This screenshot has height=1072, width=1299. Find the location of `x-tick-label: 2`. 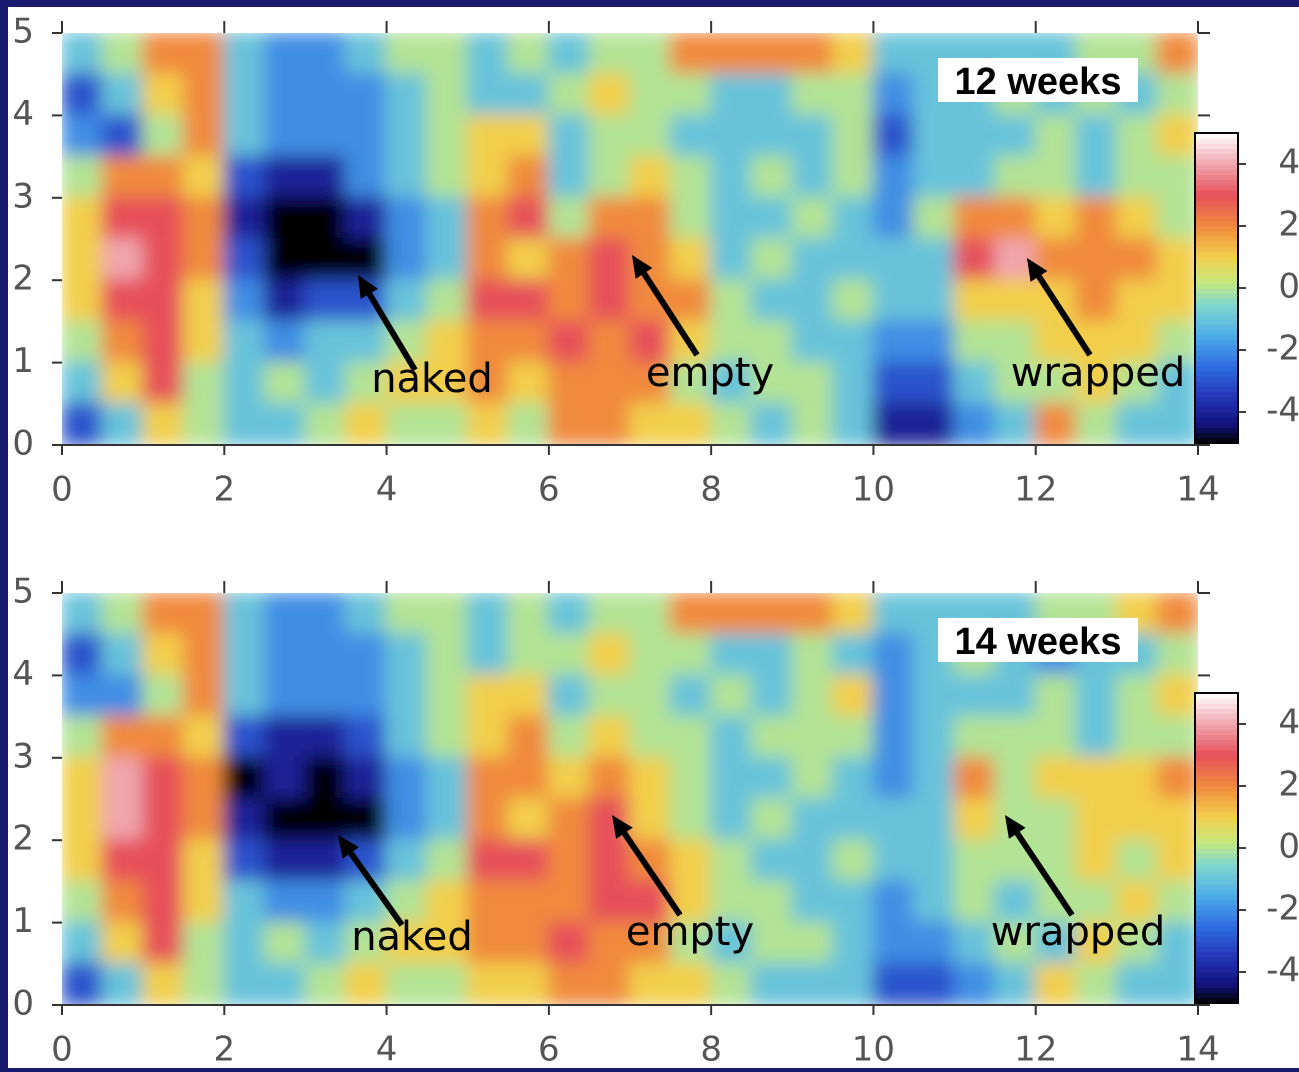

x-tick-label: 2 is located at coordinates (224, 490).